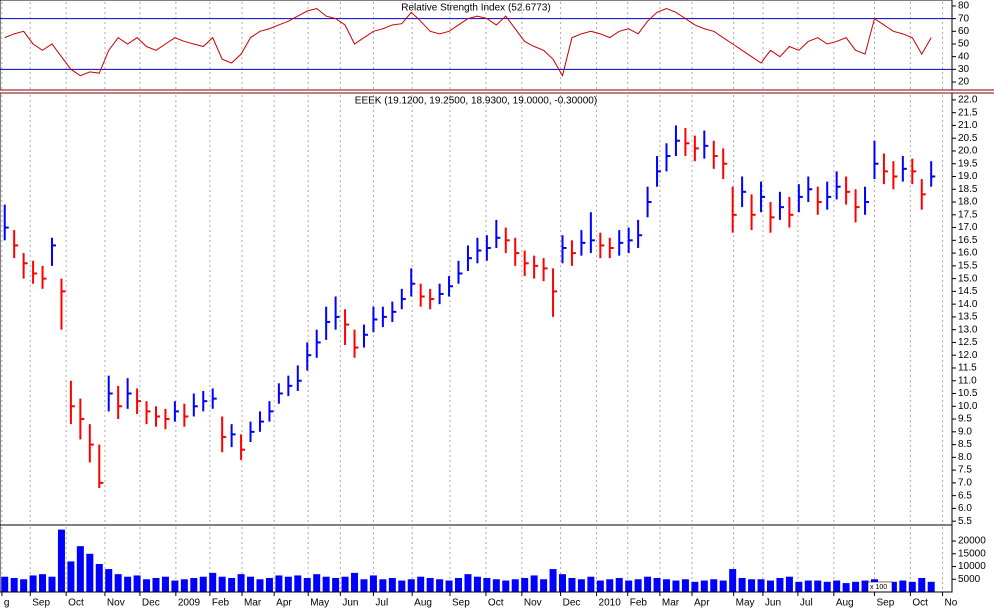 The height and width of the screenshot is (608, 994). What do you see at coordinates (968, 202) in the screenshot?
I see `y-tick-label: 18.0` at bounding box center [968, 202].